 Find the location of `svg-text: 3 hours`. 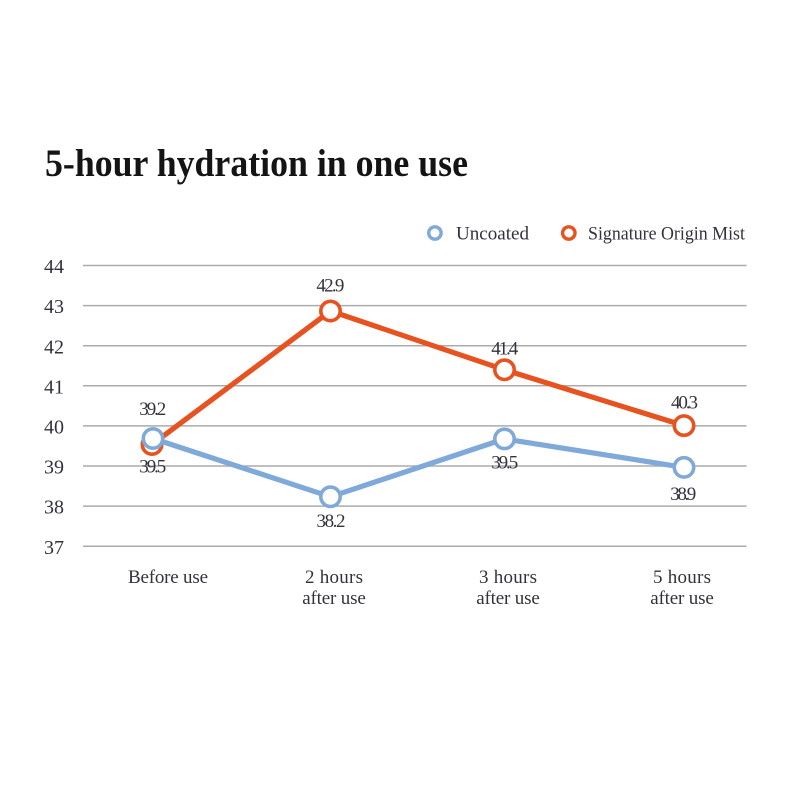

svg-text: 3 hours is located at coordinates (508, 577).